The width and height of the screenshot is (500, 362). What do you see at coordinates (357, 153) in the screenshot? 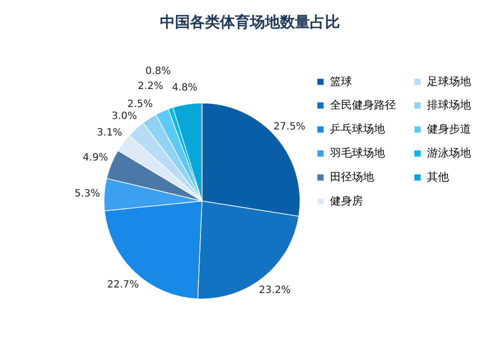
I see `legend-label: 羽毛球场地` at bounding box center [357, 153].